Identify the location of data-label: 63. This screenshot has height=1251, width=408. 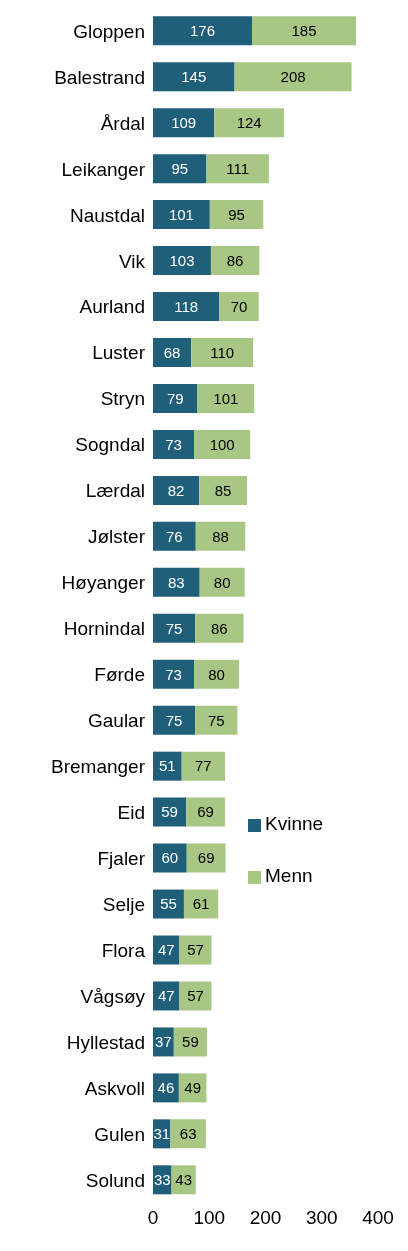
(188, 1134).